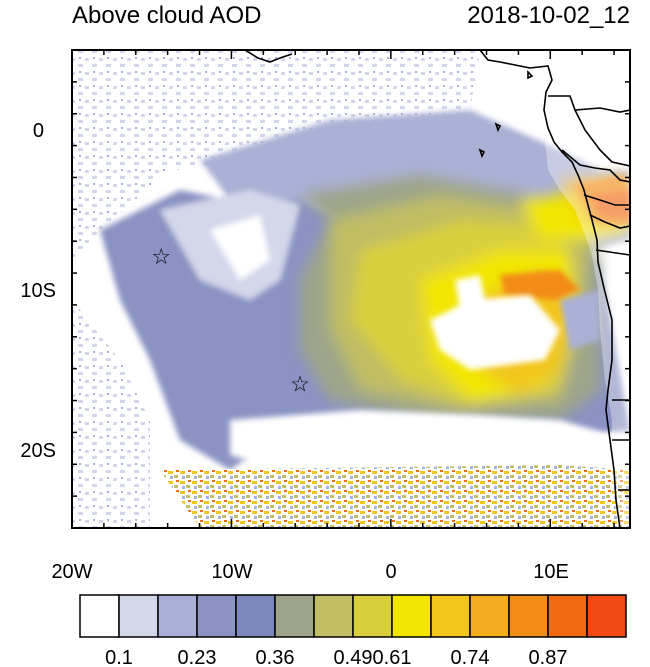 This screenshot has width=650, height=667. What do you see at coordinates (470, 657) in the screenshot?
I see `colorbar-label: 0.74` at bounding box center [470, 657].